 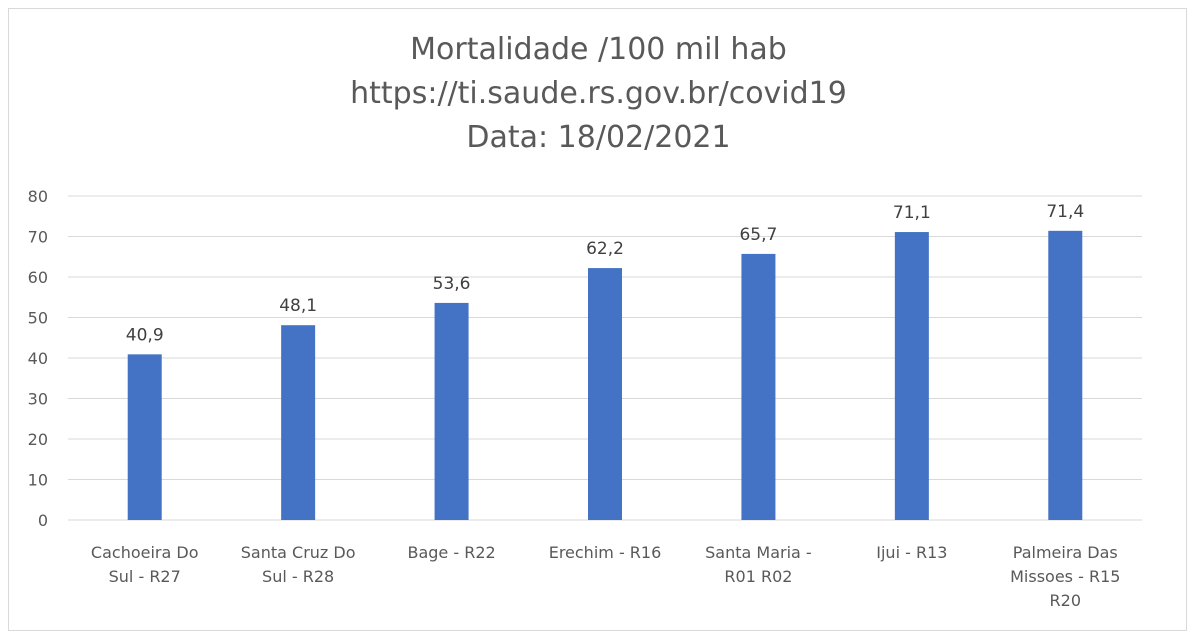 I want to click on y-tick-label: 70, so click(x=38, y=237).